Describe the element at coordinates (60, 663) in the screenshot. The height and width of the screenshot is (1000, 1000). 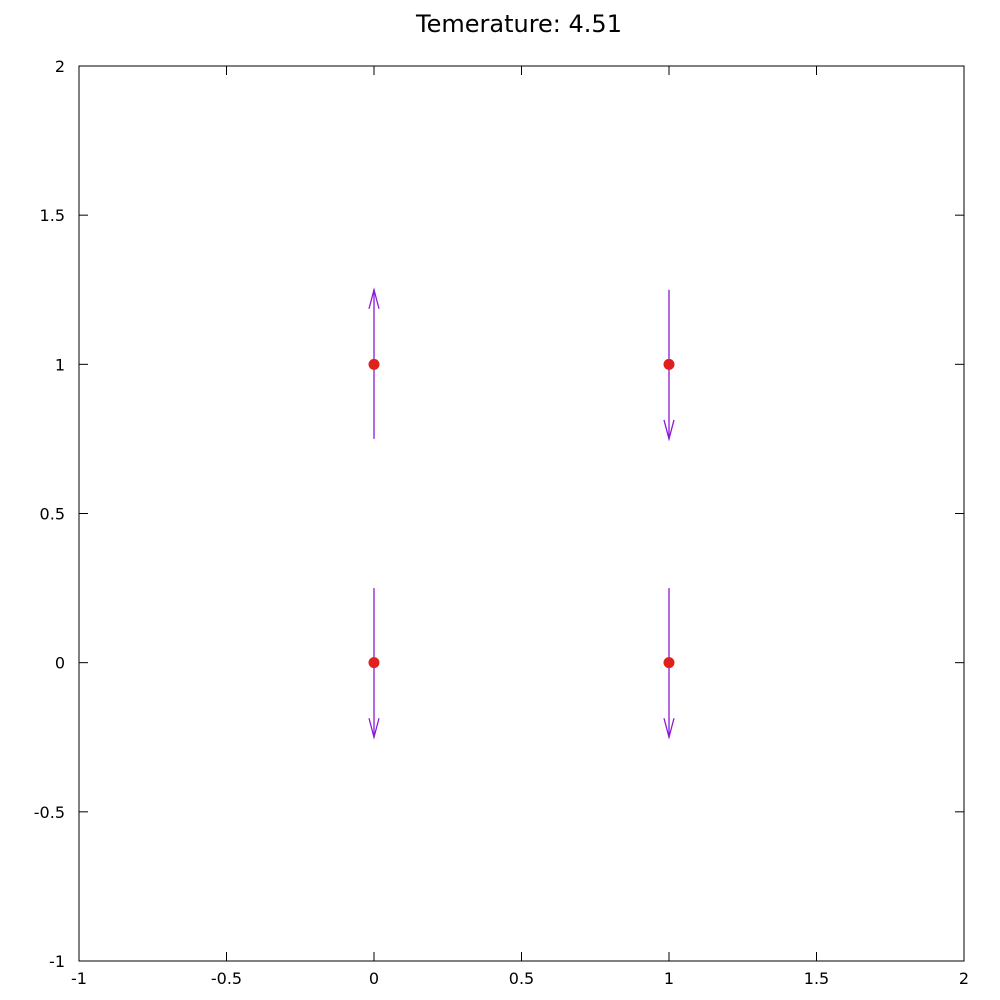
I see `y-tick-label: 0` at that location.